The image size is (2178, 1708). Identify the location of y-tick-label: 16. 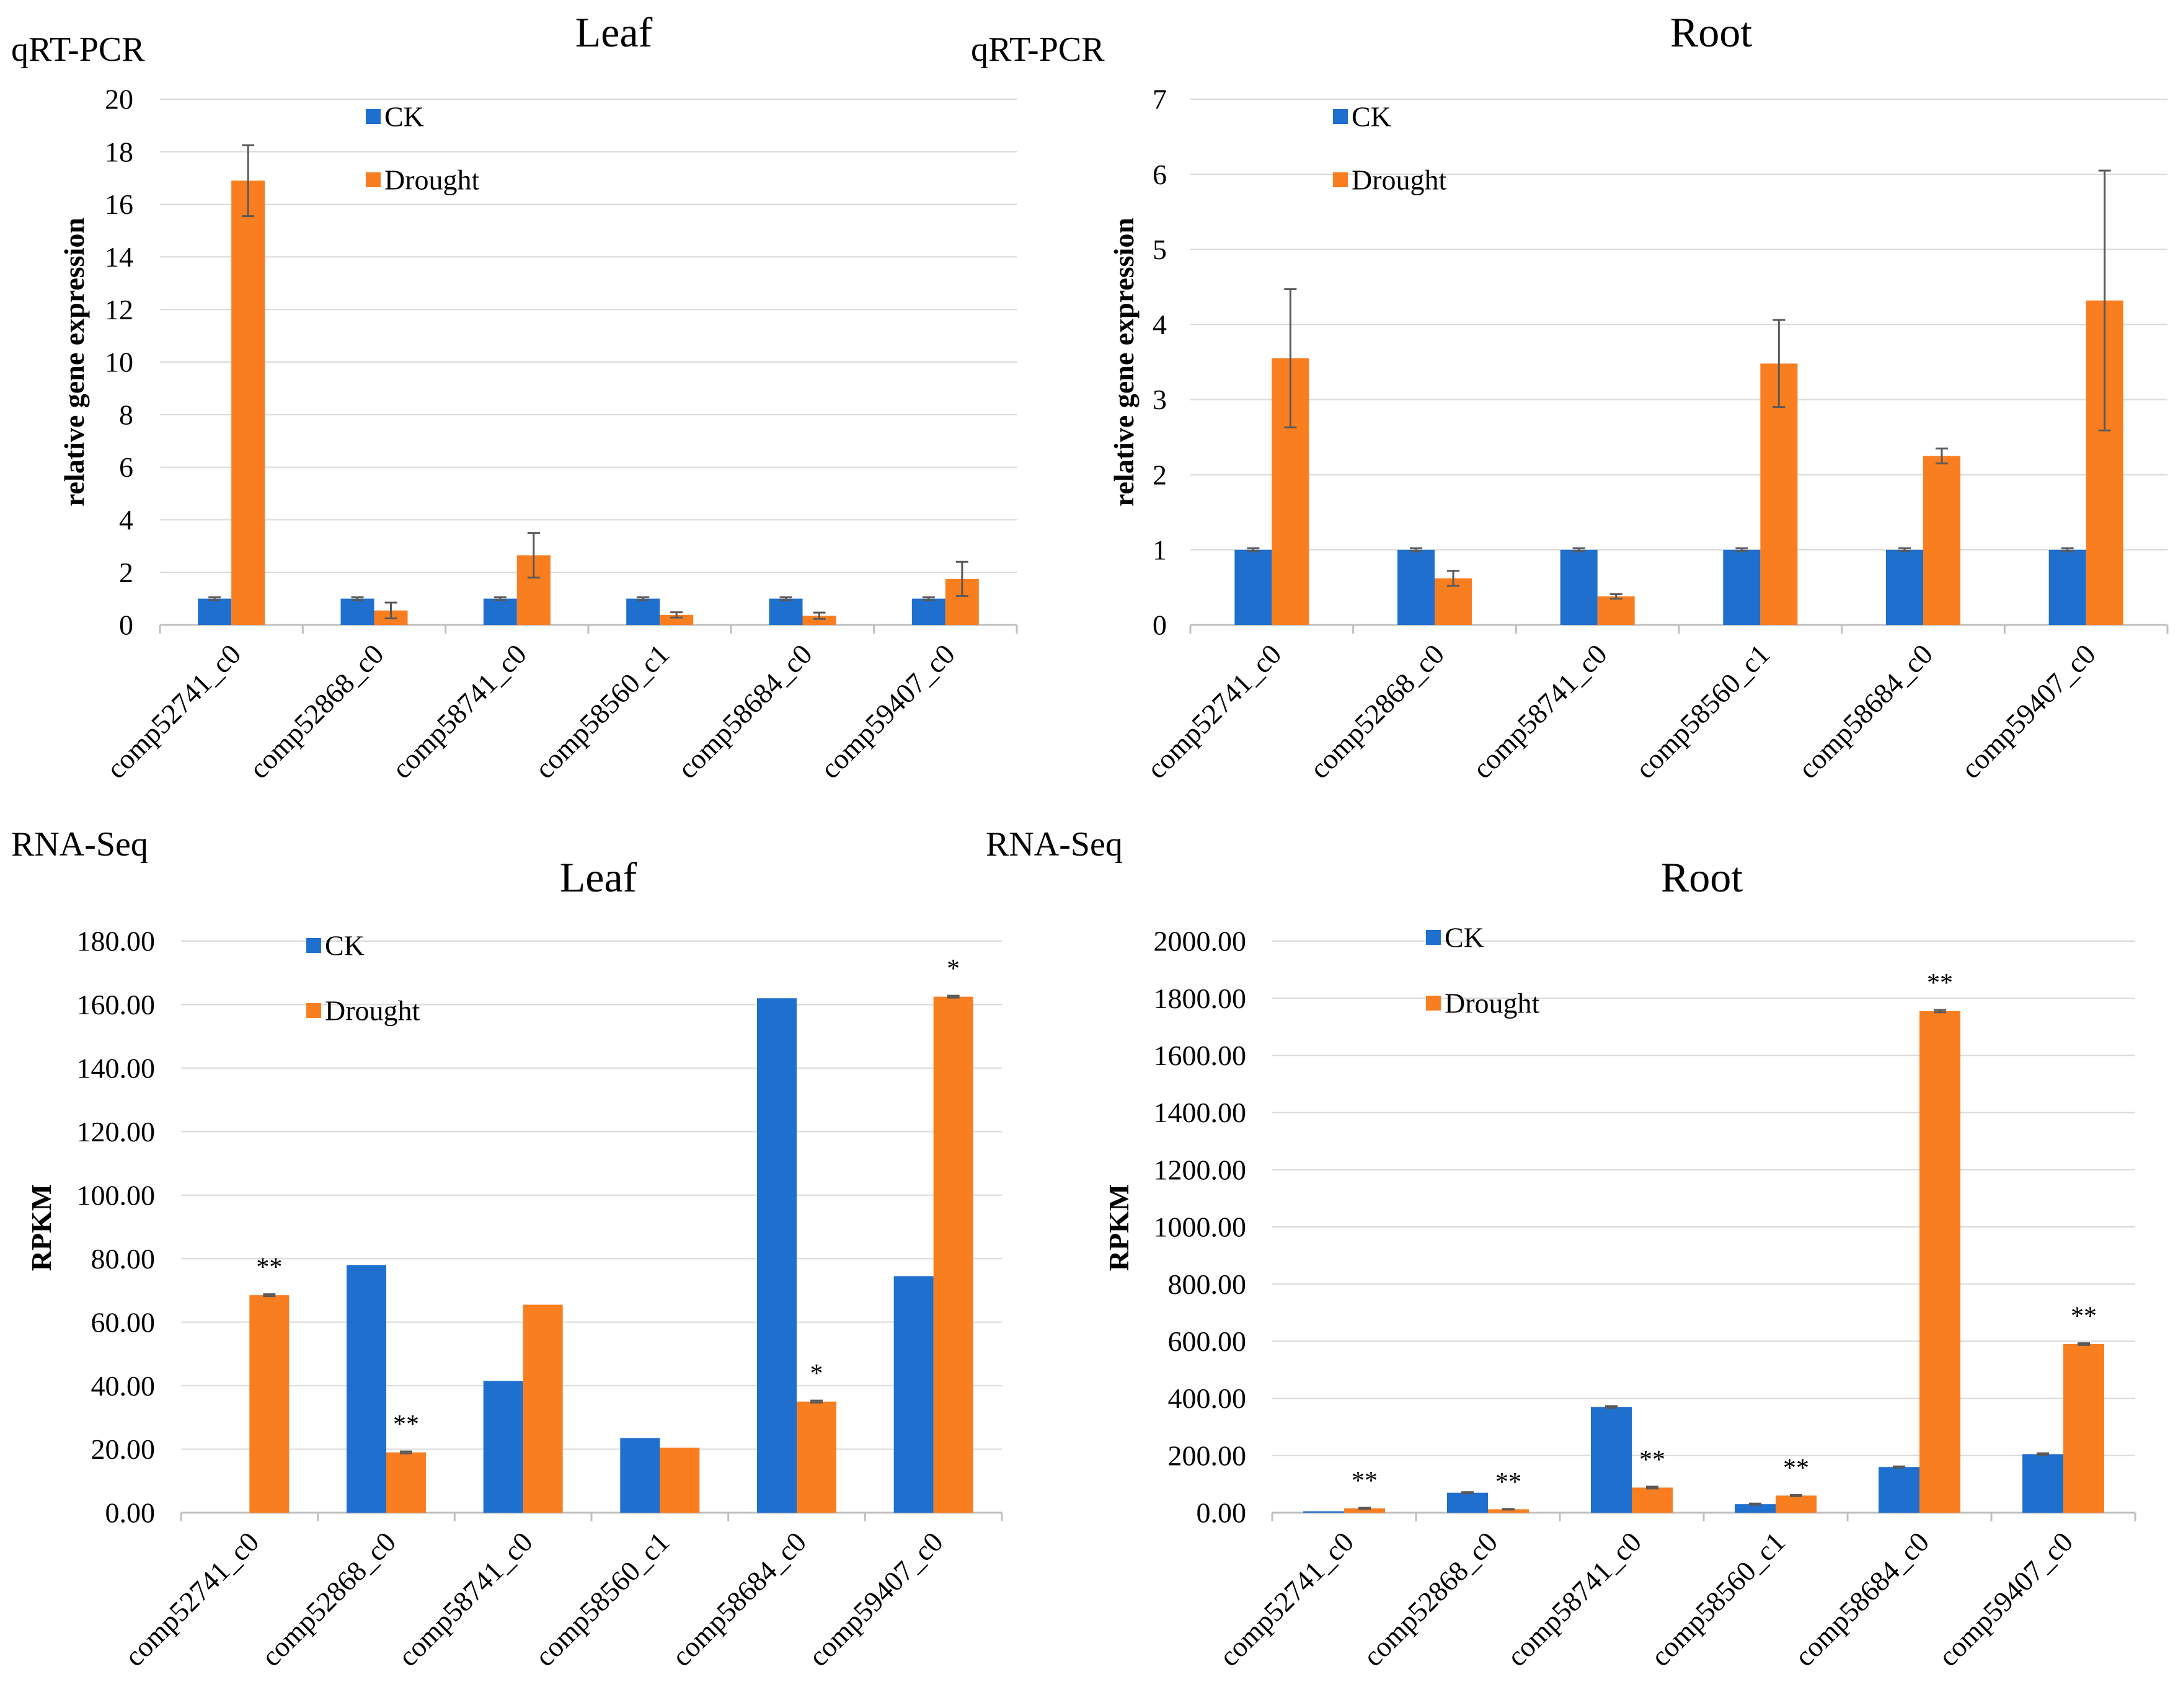
(119, 204).